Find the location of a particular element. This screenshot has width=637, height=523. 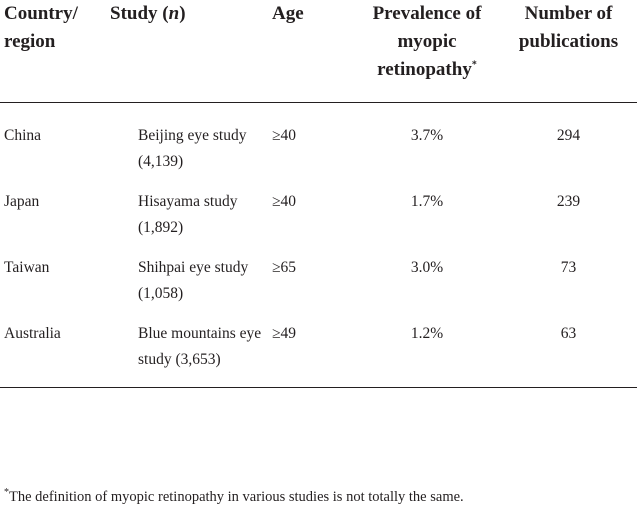

cell-prevalence: 1.7% is located at coordinates (427, 201).